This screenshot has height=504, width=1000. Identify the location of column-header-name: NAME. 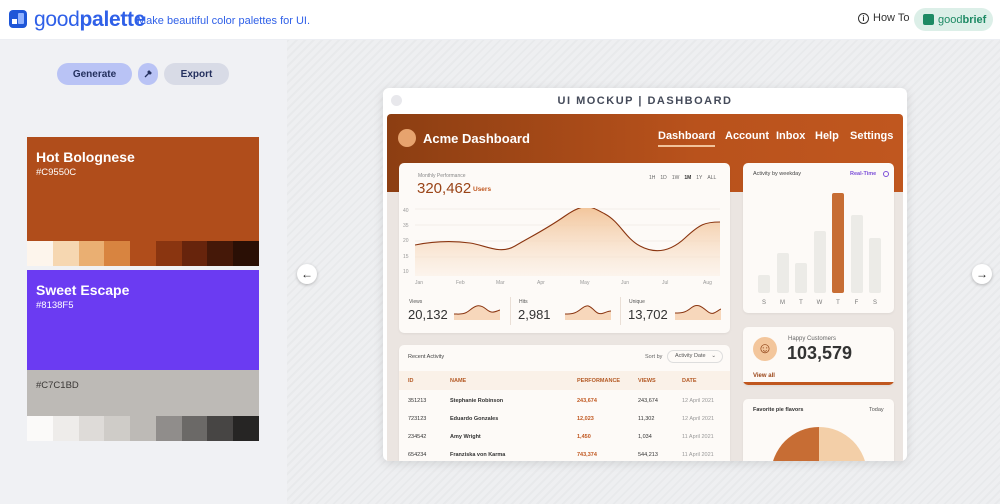
(458, 381).